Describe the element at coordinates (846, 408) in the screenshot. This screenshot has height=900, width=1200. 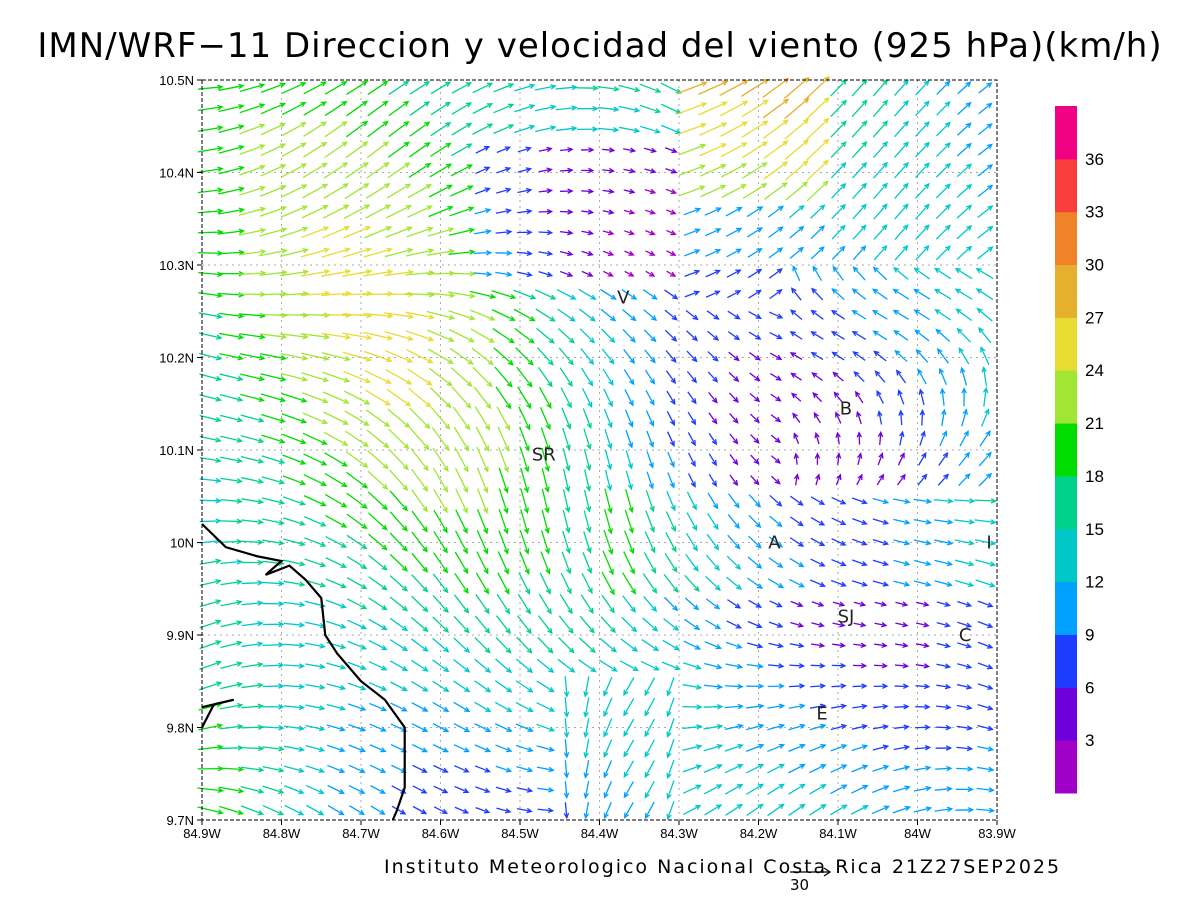
I see `city-label: B` at that location.